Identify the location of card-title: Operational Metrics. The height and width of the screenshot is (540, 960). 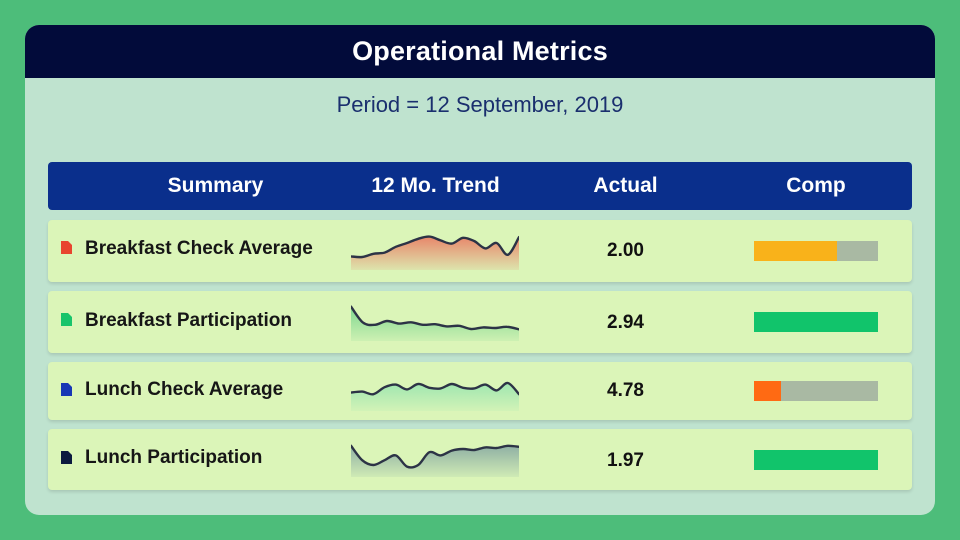
(480, 51).